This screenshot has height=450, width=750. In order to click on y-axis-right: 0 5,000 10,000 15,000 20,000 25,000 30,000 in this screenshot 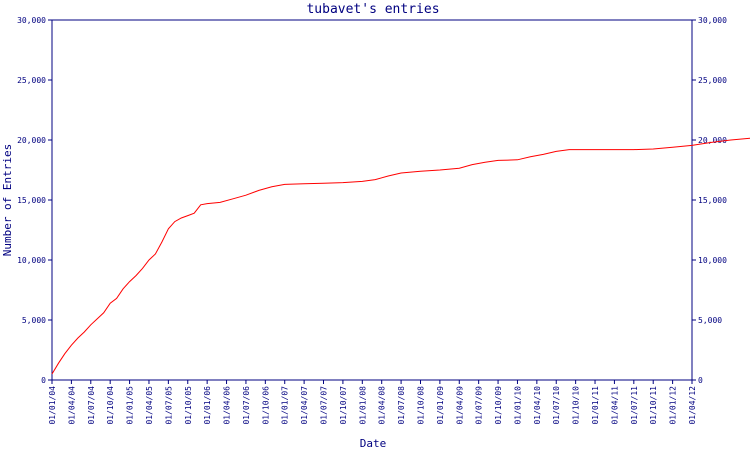, I will do `click(709, 200)`.